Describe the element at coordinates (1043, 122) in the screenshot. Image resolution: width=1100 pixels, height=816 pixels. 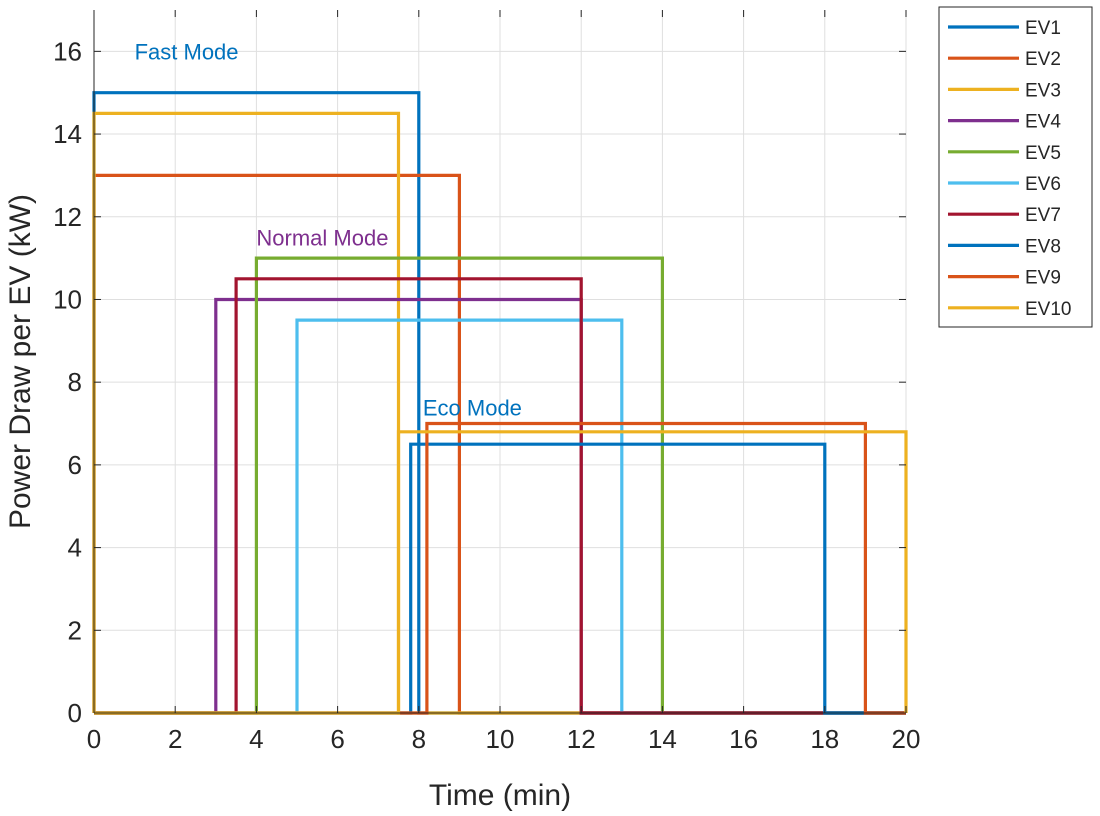
I see `legend-label-ev4: EV4` at that location.